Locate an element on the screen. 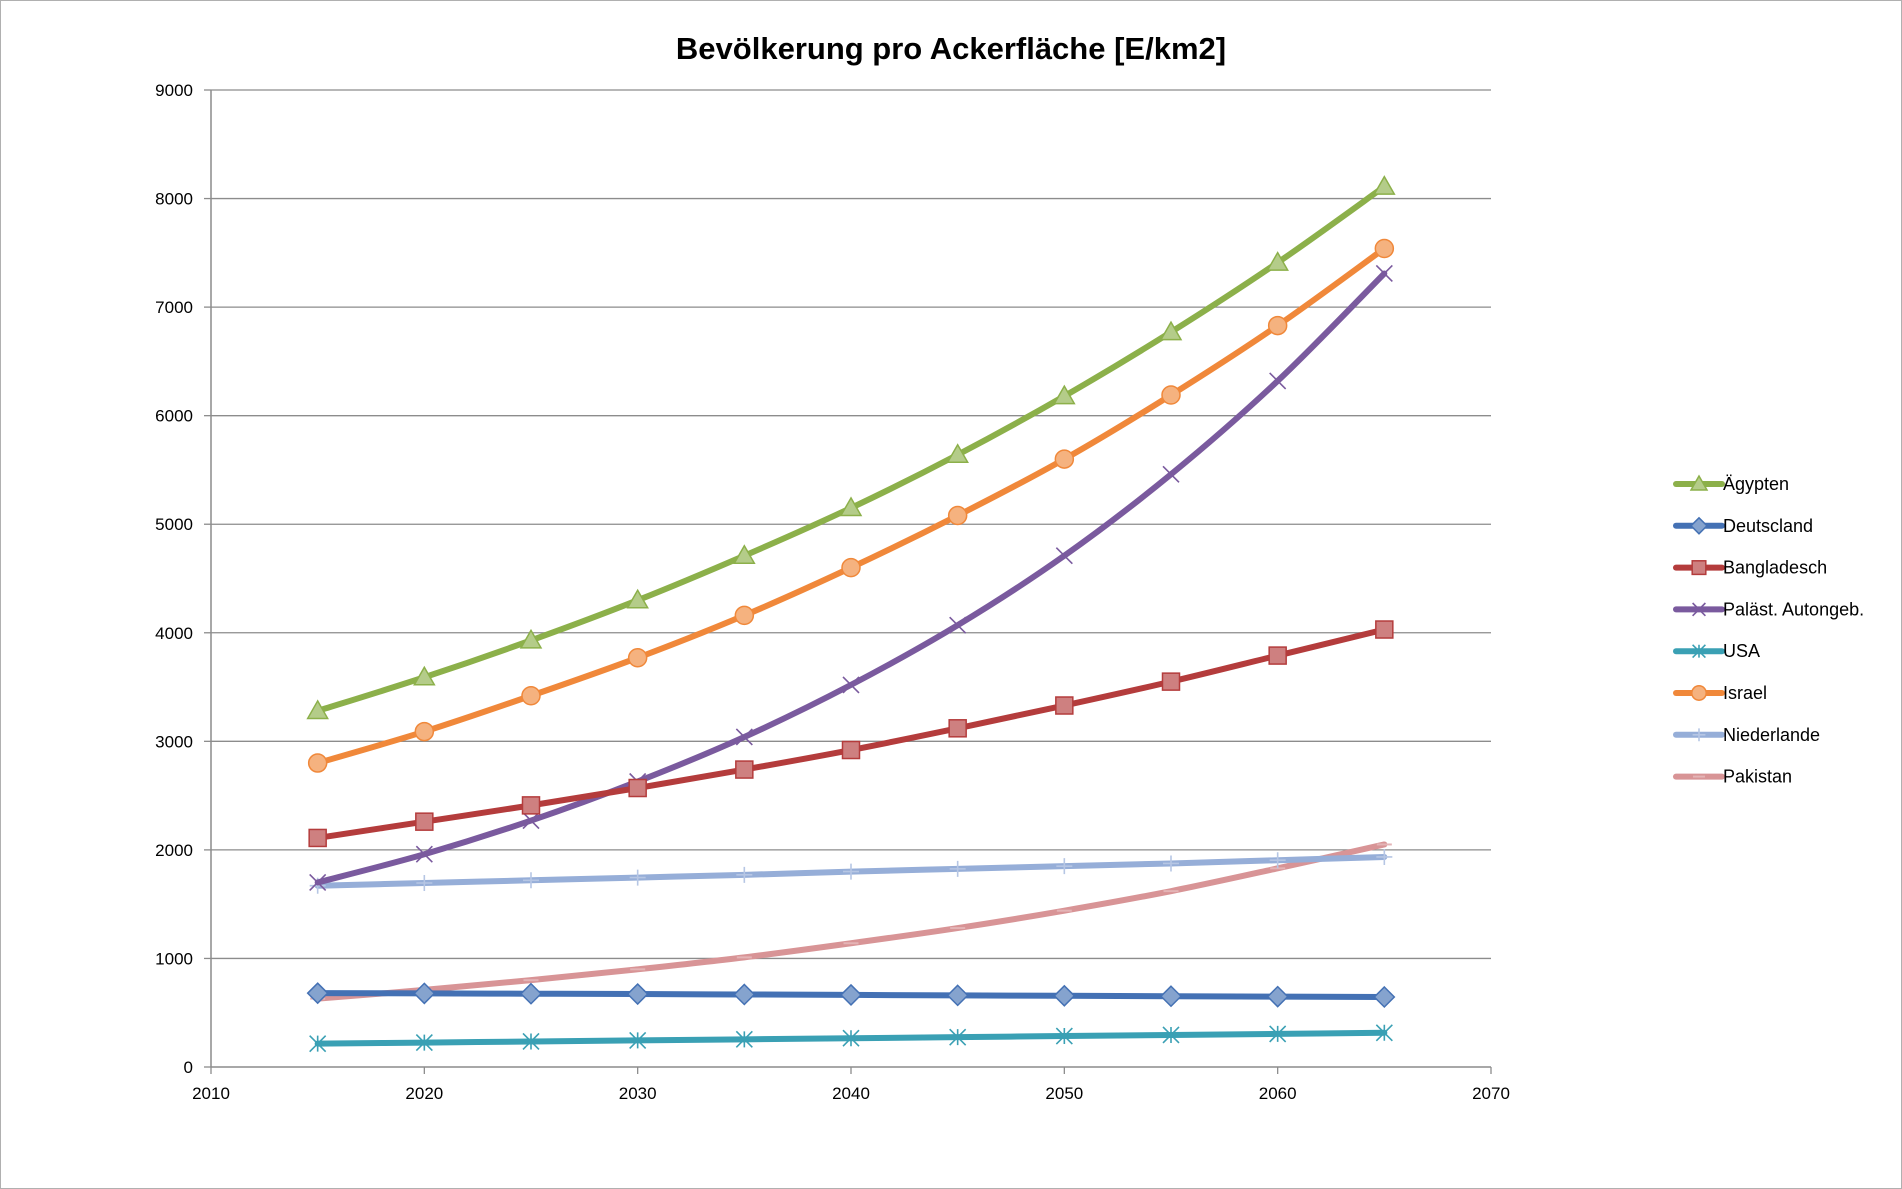 The height and width of the screenshot is (1189, 1902). legend-entry: Pakistan is located at coordinates (1732, 777).